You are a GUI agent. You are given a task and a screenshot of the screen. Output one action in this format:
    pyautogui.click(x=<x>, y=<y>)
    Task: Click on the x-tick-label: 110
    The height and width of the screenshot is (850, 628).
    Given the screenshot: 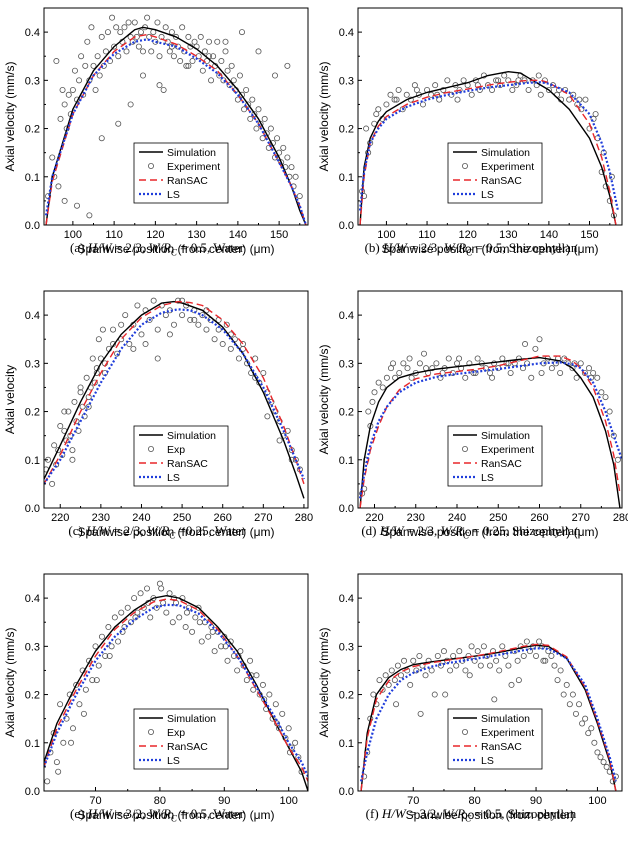 What is the action you would take?
    pyautogui.click(x=427, y=235)
    